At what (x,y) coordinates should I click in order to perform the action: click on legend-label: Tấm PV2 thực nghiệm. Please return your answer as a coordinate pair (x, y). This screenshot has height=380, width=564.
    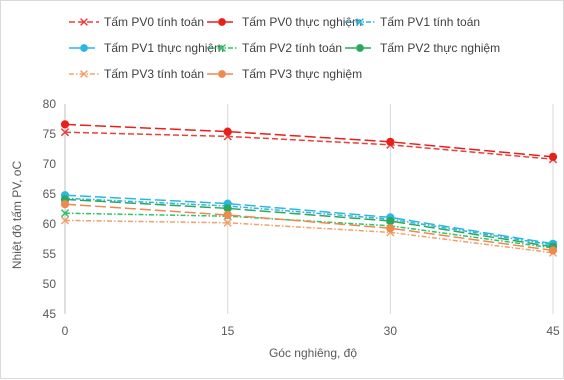
    Looking at the image, I should click on (440, 48).